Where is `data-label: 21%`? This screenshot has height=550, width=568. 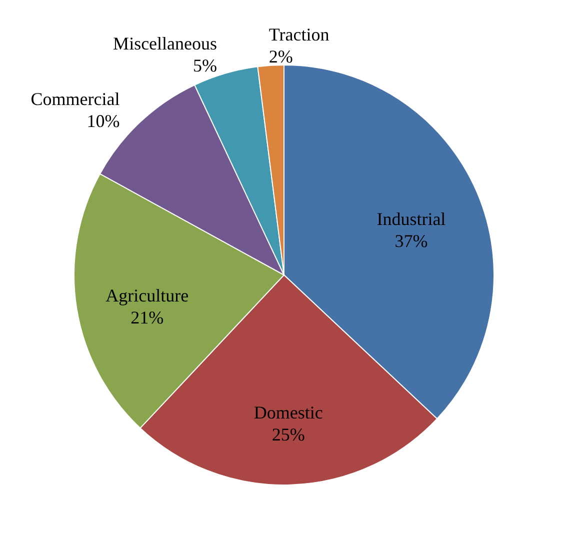
data-label: 21% is located at coordinates (147, 318).